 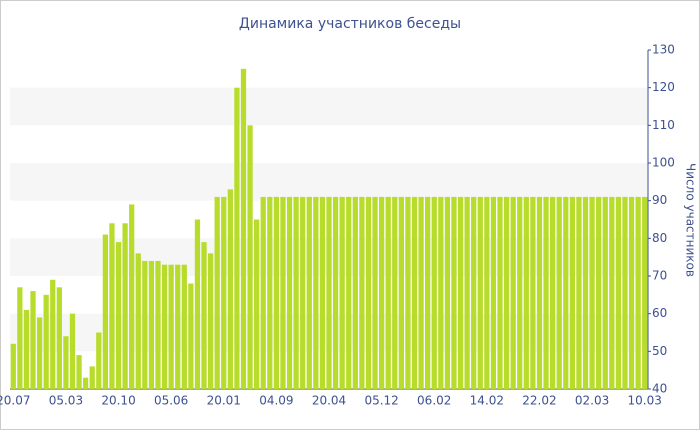 I want to click on x-tick-label: 10.03, so click(x=645, y=401).